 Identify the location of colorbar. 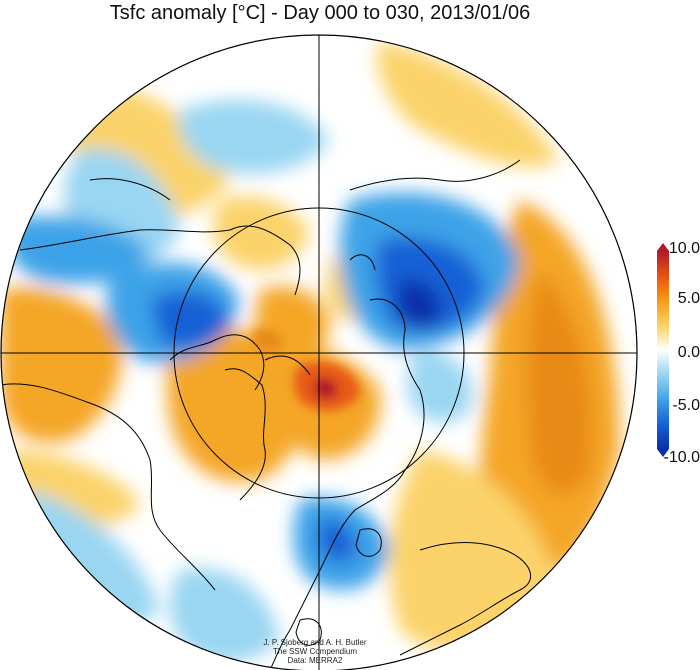
(663, 350).